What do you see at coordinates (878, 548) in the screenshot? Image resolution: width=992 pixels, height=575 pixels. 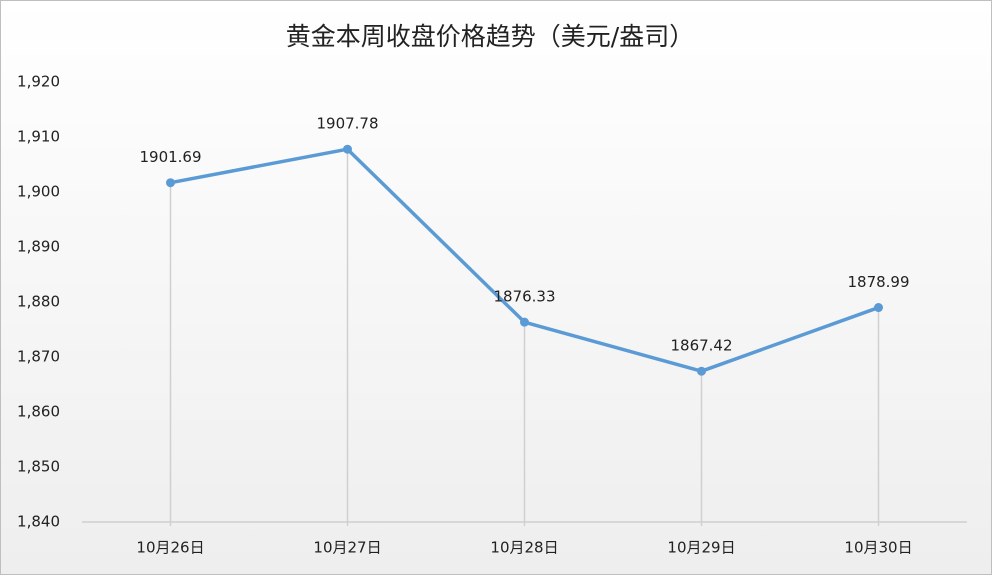 I see `x-tick-label: 10月30日` at bounding box center [878, 548].